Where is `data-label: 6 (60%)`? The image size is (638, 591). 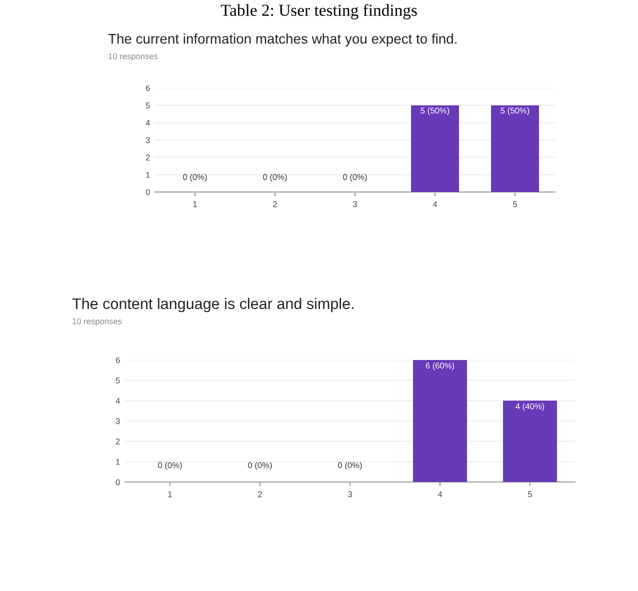 data-label: 6 (60%) is located at coordinates (440, 366).